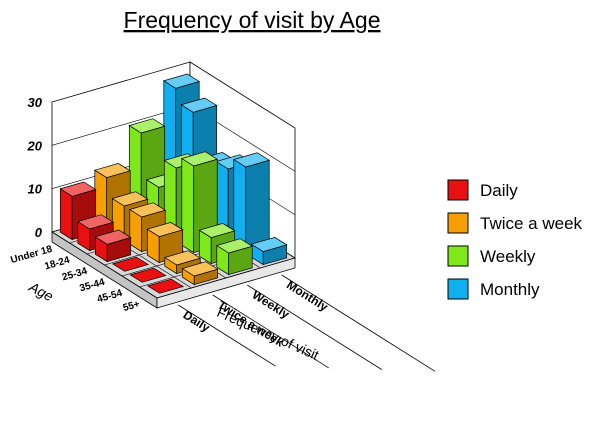  I want to click on age-category-label: 45-54, so click(110, 297).